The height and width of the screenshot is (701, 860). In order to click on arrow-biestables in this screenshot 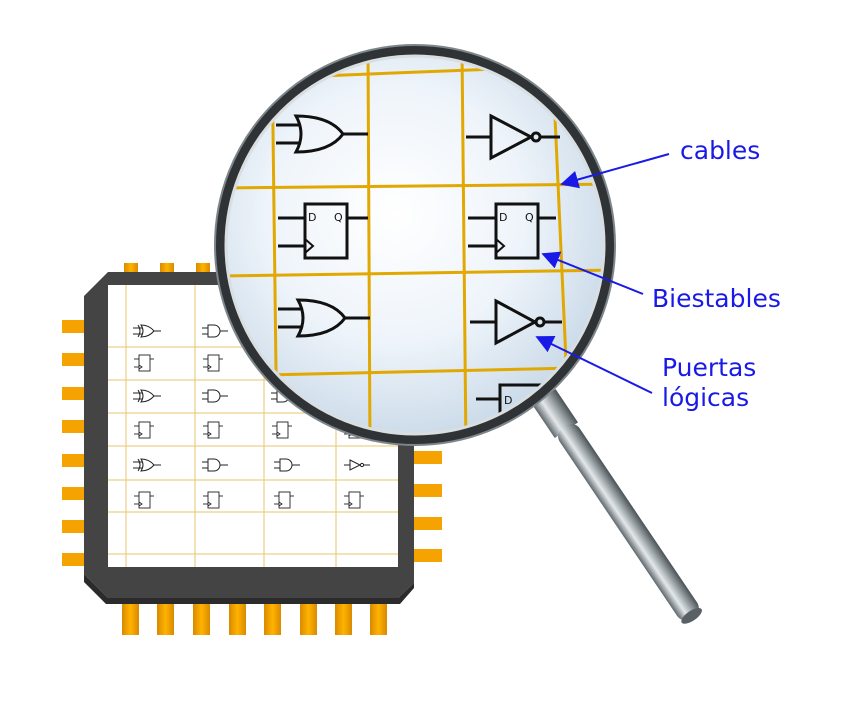, I will do `click(592, 273)`.